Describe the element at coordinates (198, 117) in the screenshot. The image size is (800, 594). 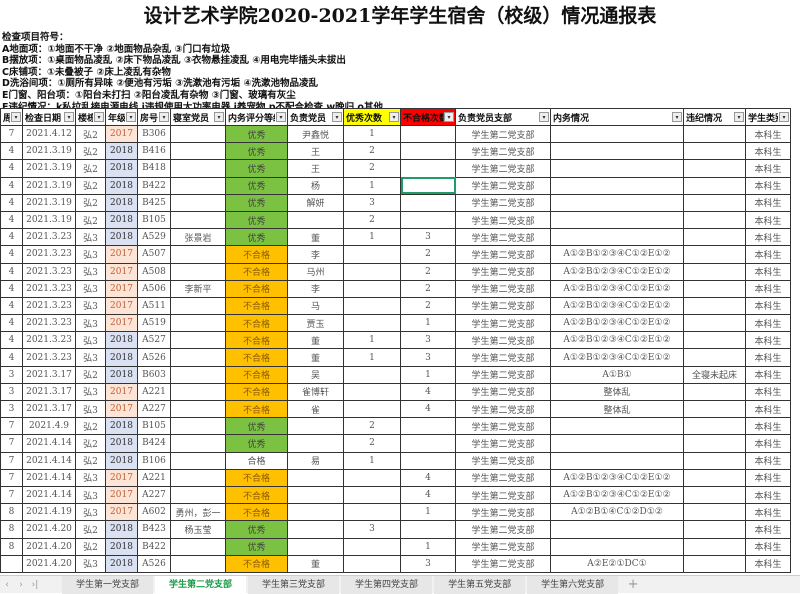
I see `column-header: 寝室党员 ▾` at that location.